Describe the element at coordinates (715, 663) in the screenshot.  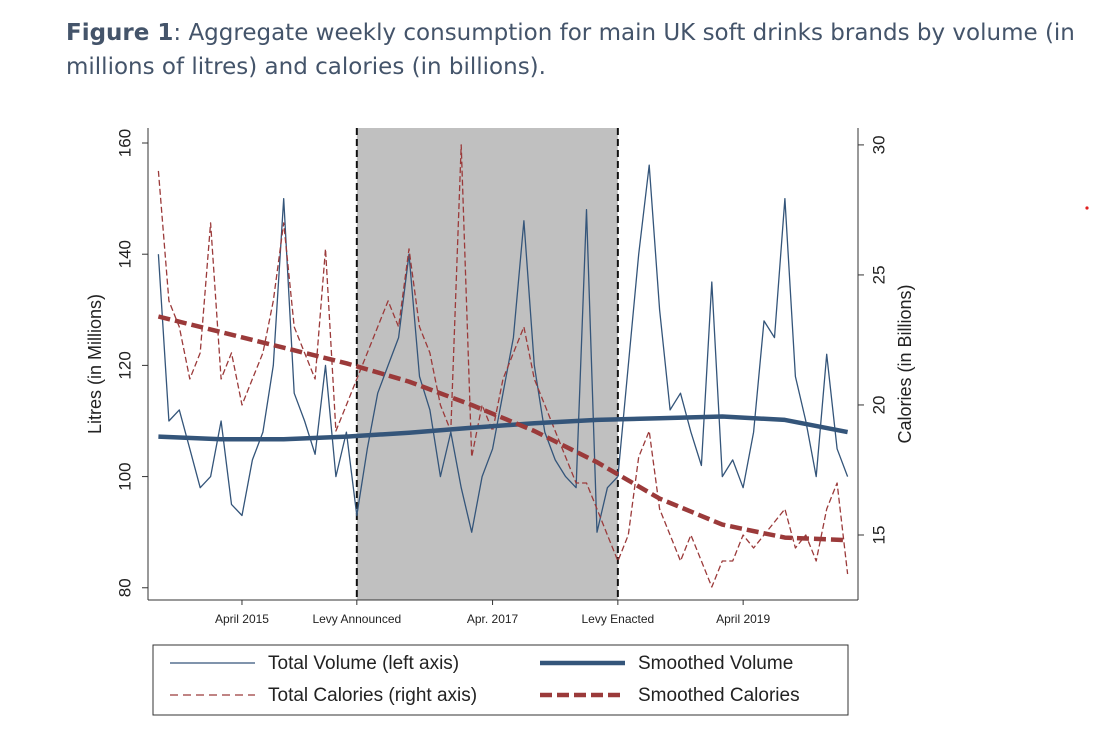
I see `legend-label: Smoothed Volume` at that location.